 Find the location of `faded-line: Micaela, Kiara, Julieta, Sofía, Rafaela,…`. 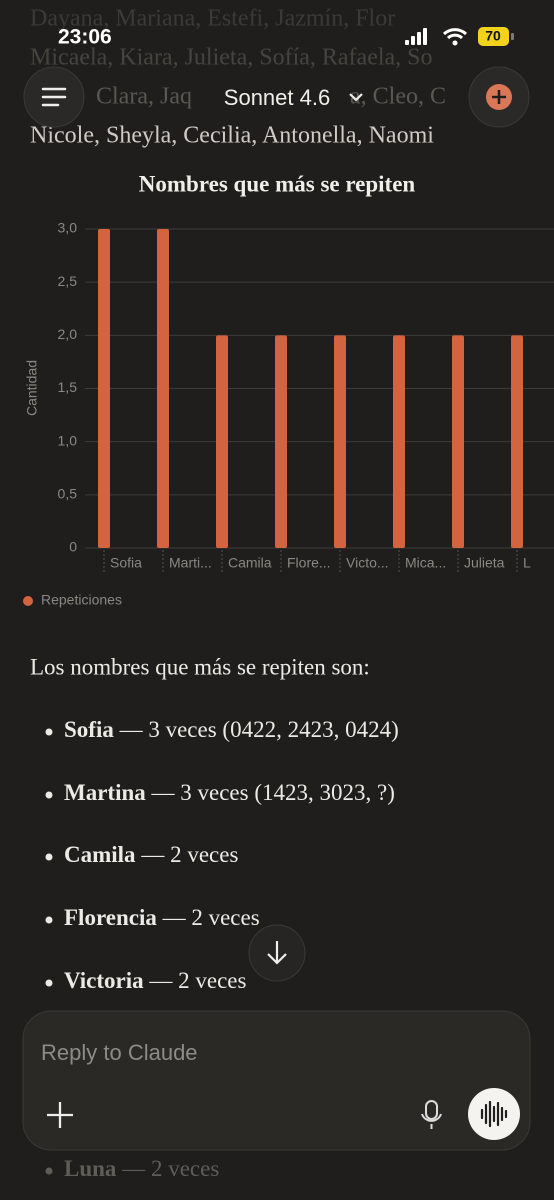

faded-line: Micaela, Kiara, Julieta, Sofía, Rafaela,… is located at coordinates (231, 58).